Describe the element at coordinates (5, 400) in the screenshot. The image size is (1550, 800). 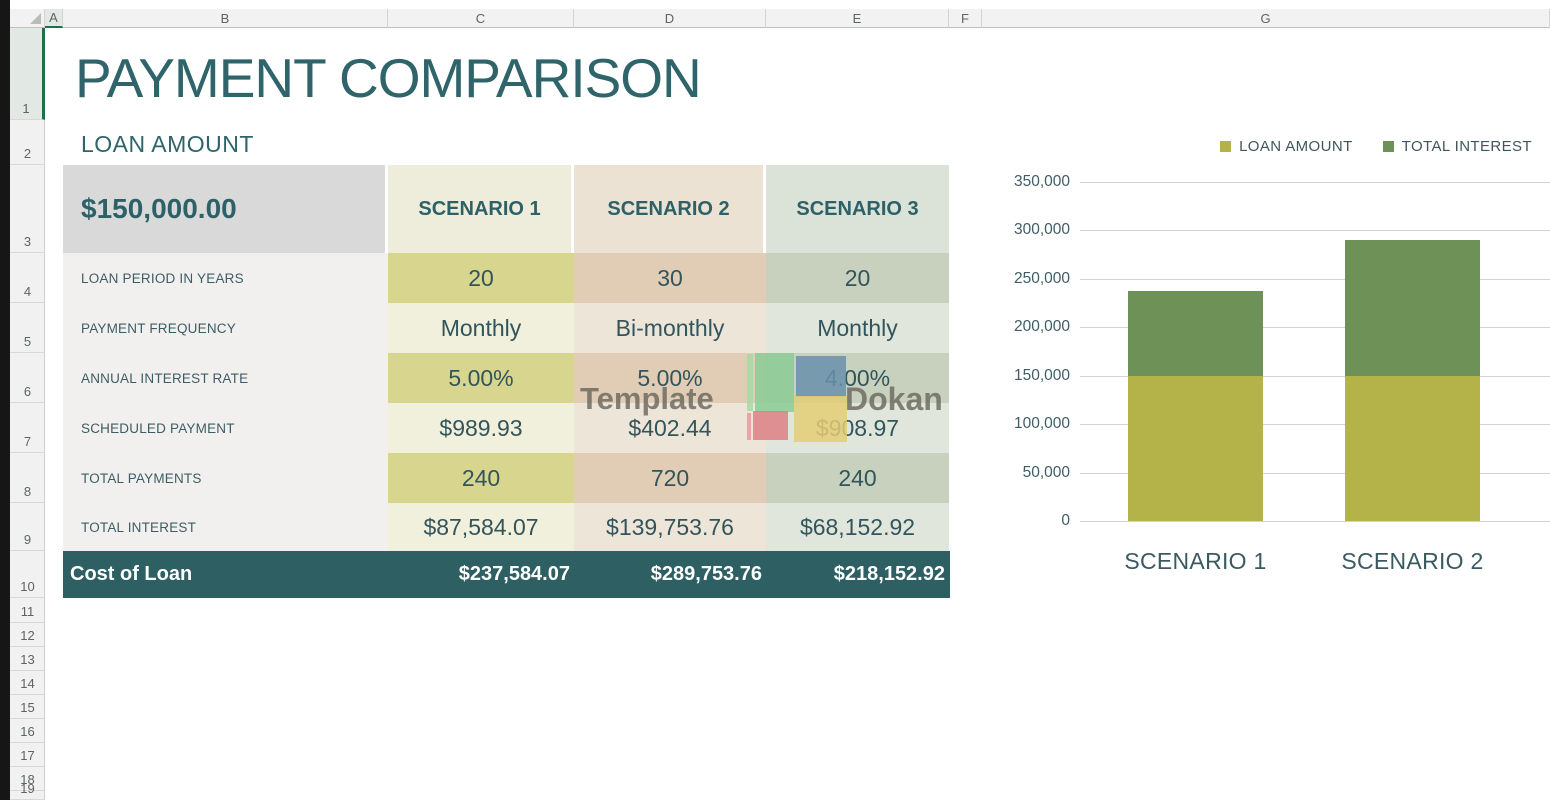
I see `window-edge` at that location.